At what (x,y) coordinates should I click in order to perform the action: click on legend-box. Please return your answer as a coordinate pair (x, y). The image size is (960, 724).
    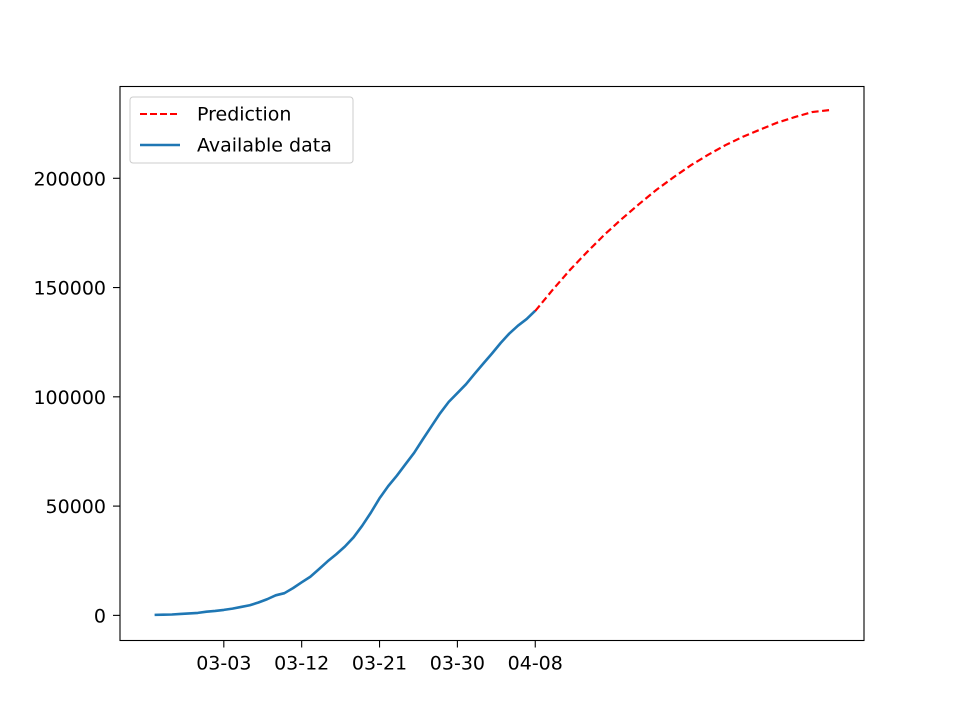
    Looking at the image, I should click on (241, 130).